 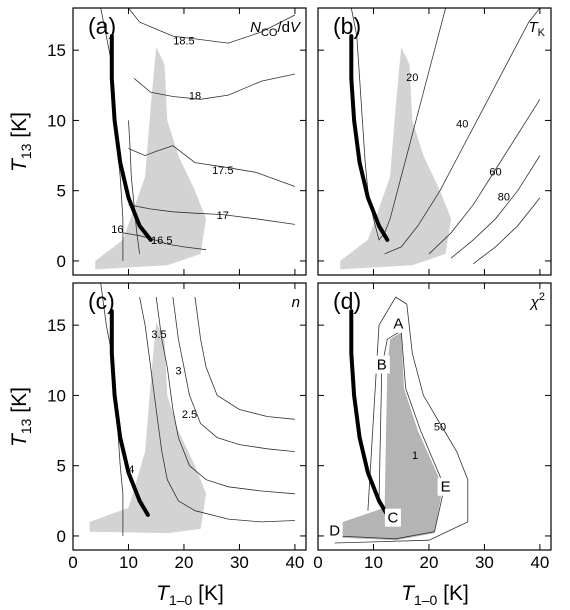 I want to click on contour-label: 40, so click(x=462, y=125).